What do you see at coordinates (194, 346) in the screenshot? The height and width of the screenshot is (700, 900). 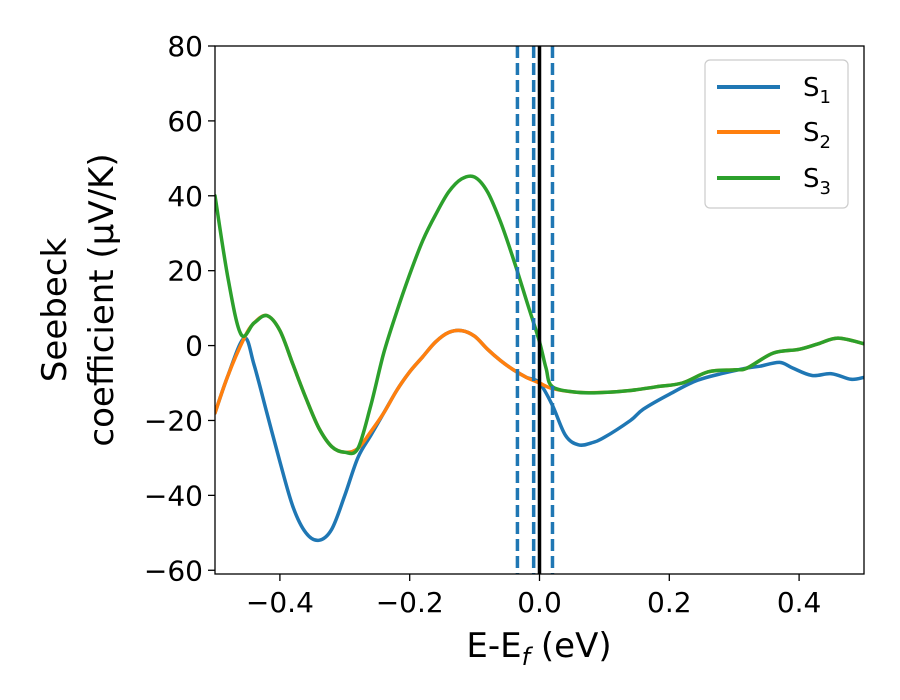 I see `y-tick-label: 0` at bounding box center [194, 346].